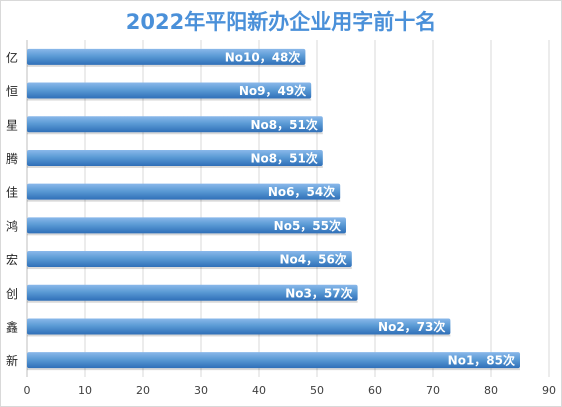 This screenshot has height=407, width=562. Describe the element at coordinates (281, 22) in the screenshot. I see `chart-title: 2022年平阳新办企业用字前十名` at that location.